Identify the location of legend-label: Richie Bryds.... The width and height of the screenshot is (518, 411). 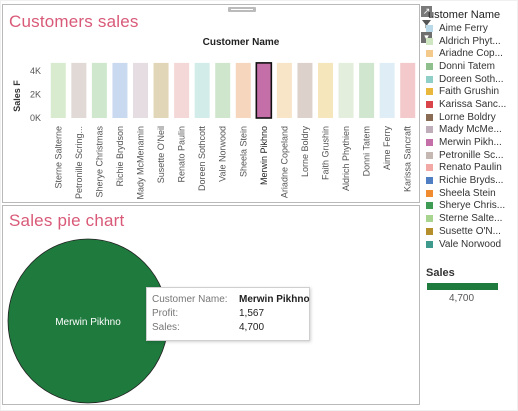
(471, 181).